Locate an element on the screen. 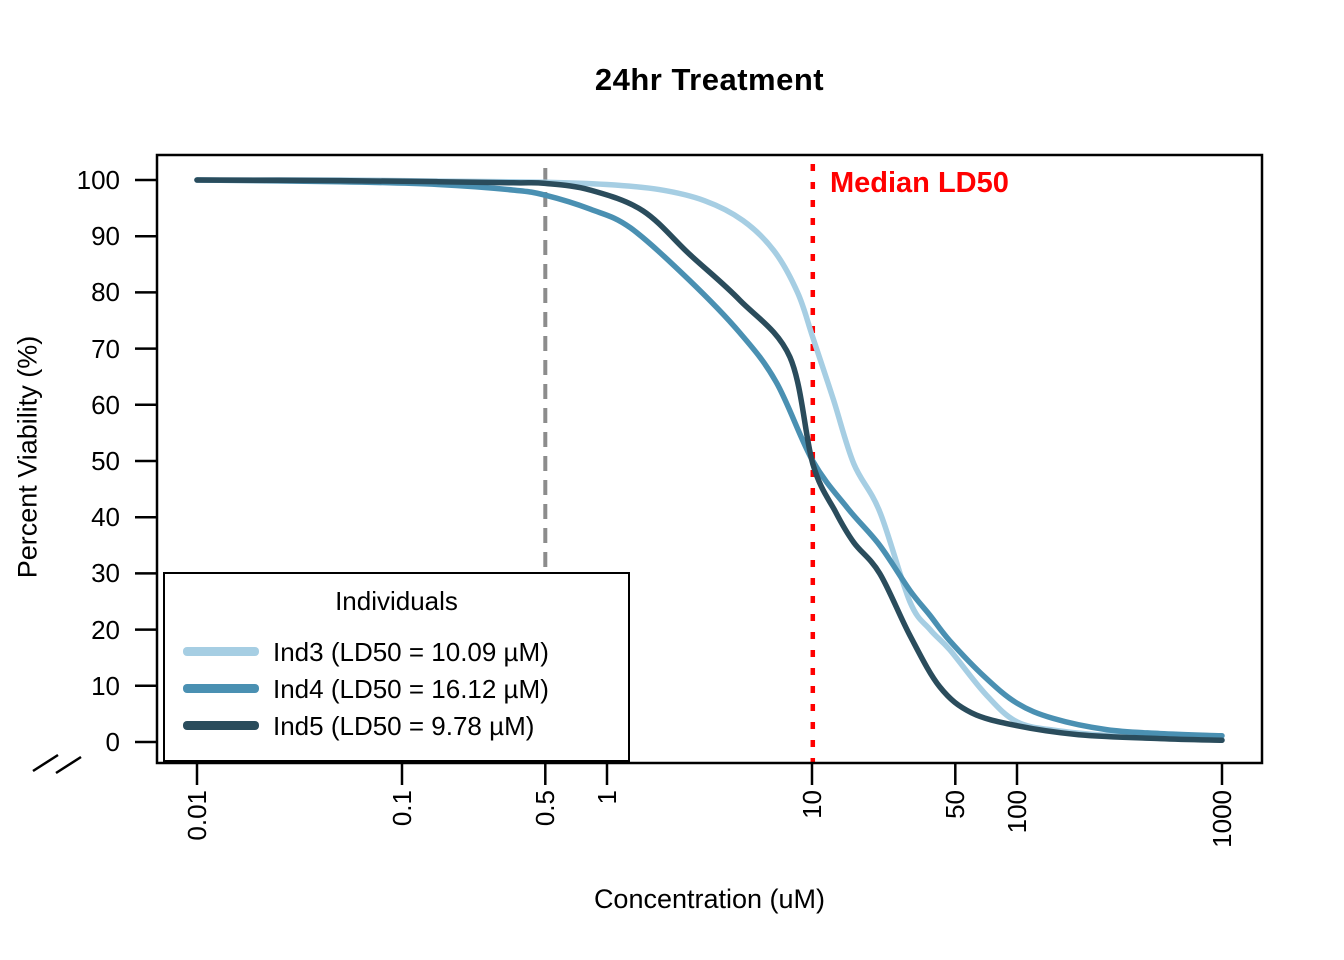 The height and width of the screenshot is (960, 1344). x-tick-label-text: 10 is located at coordinates (812, 804).